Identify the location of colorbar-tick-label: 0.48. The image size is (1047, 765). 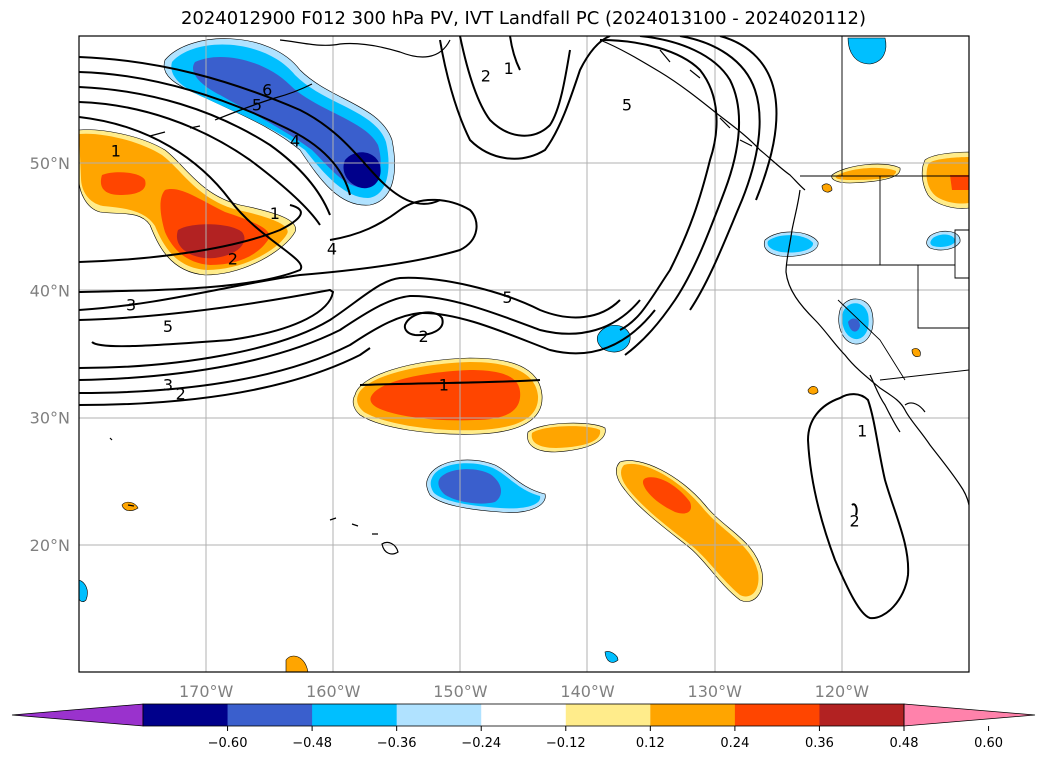
(904, 743).